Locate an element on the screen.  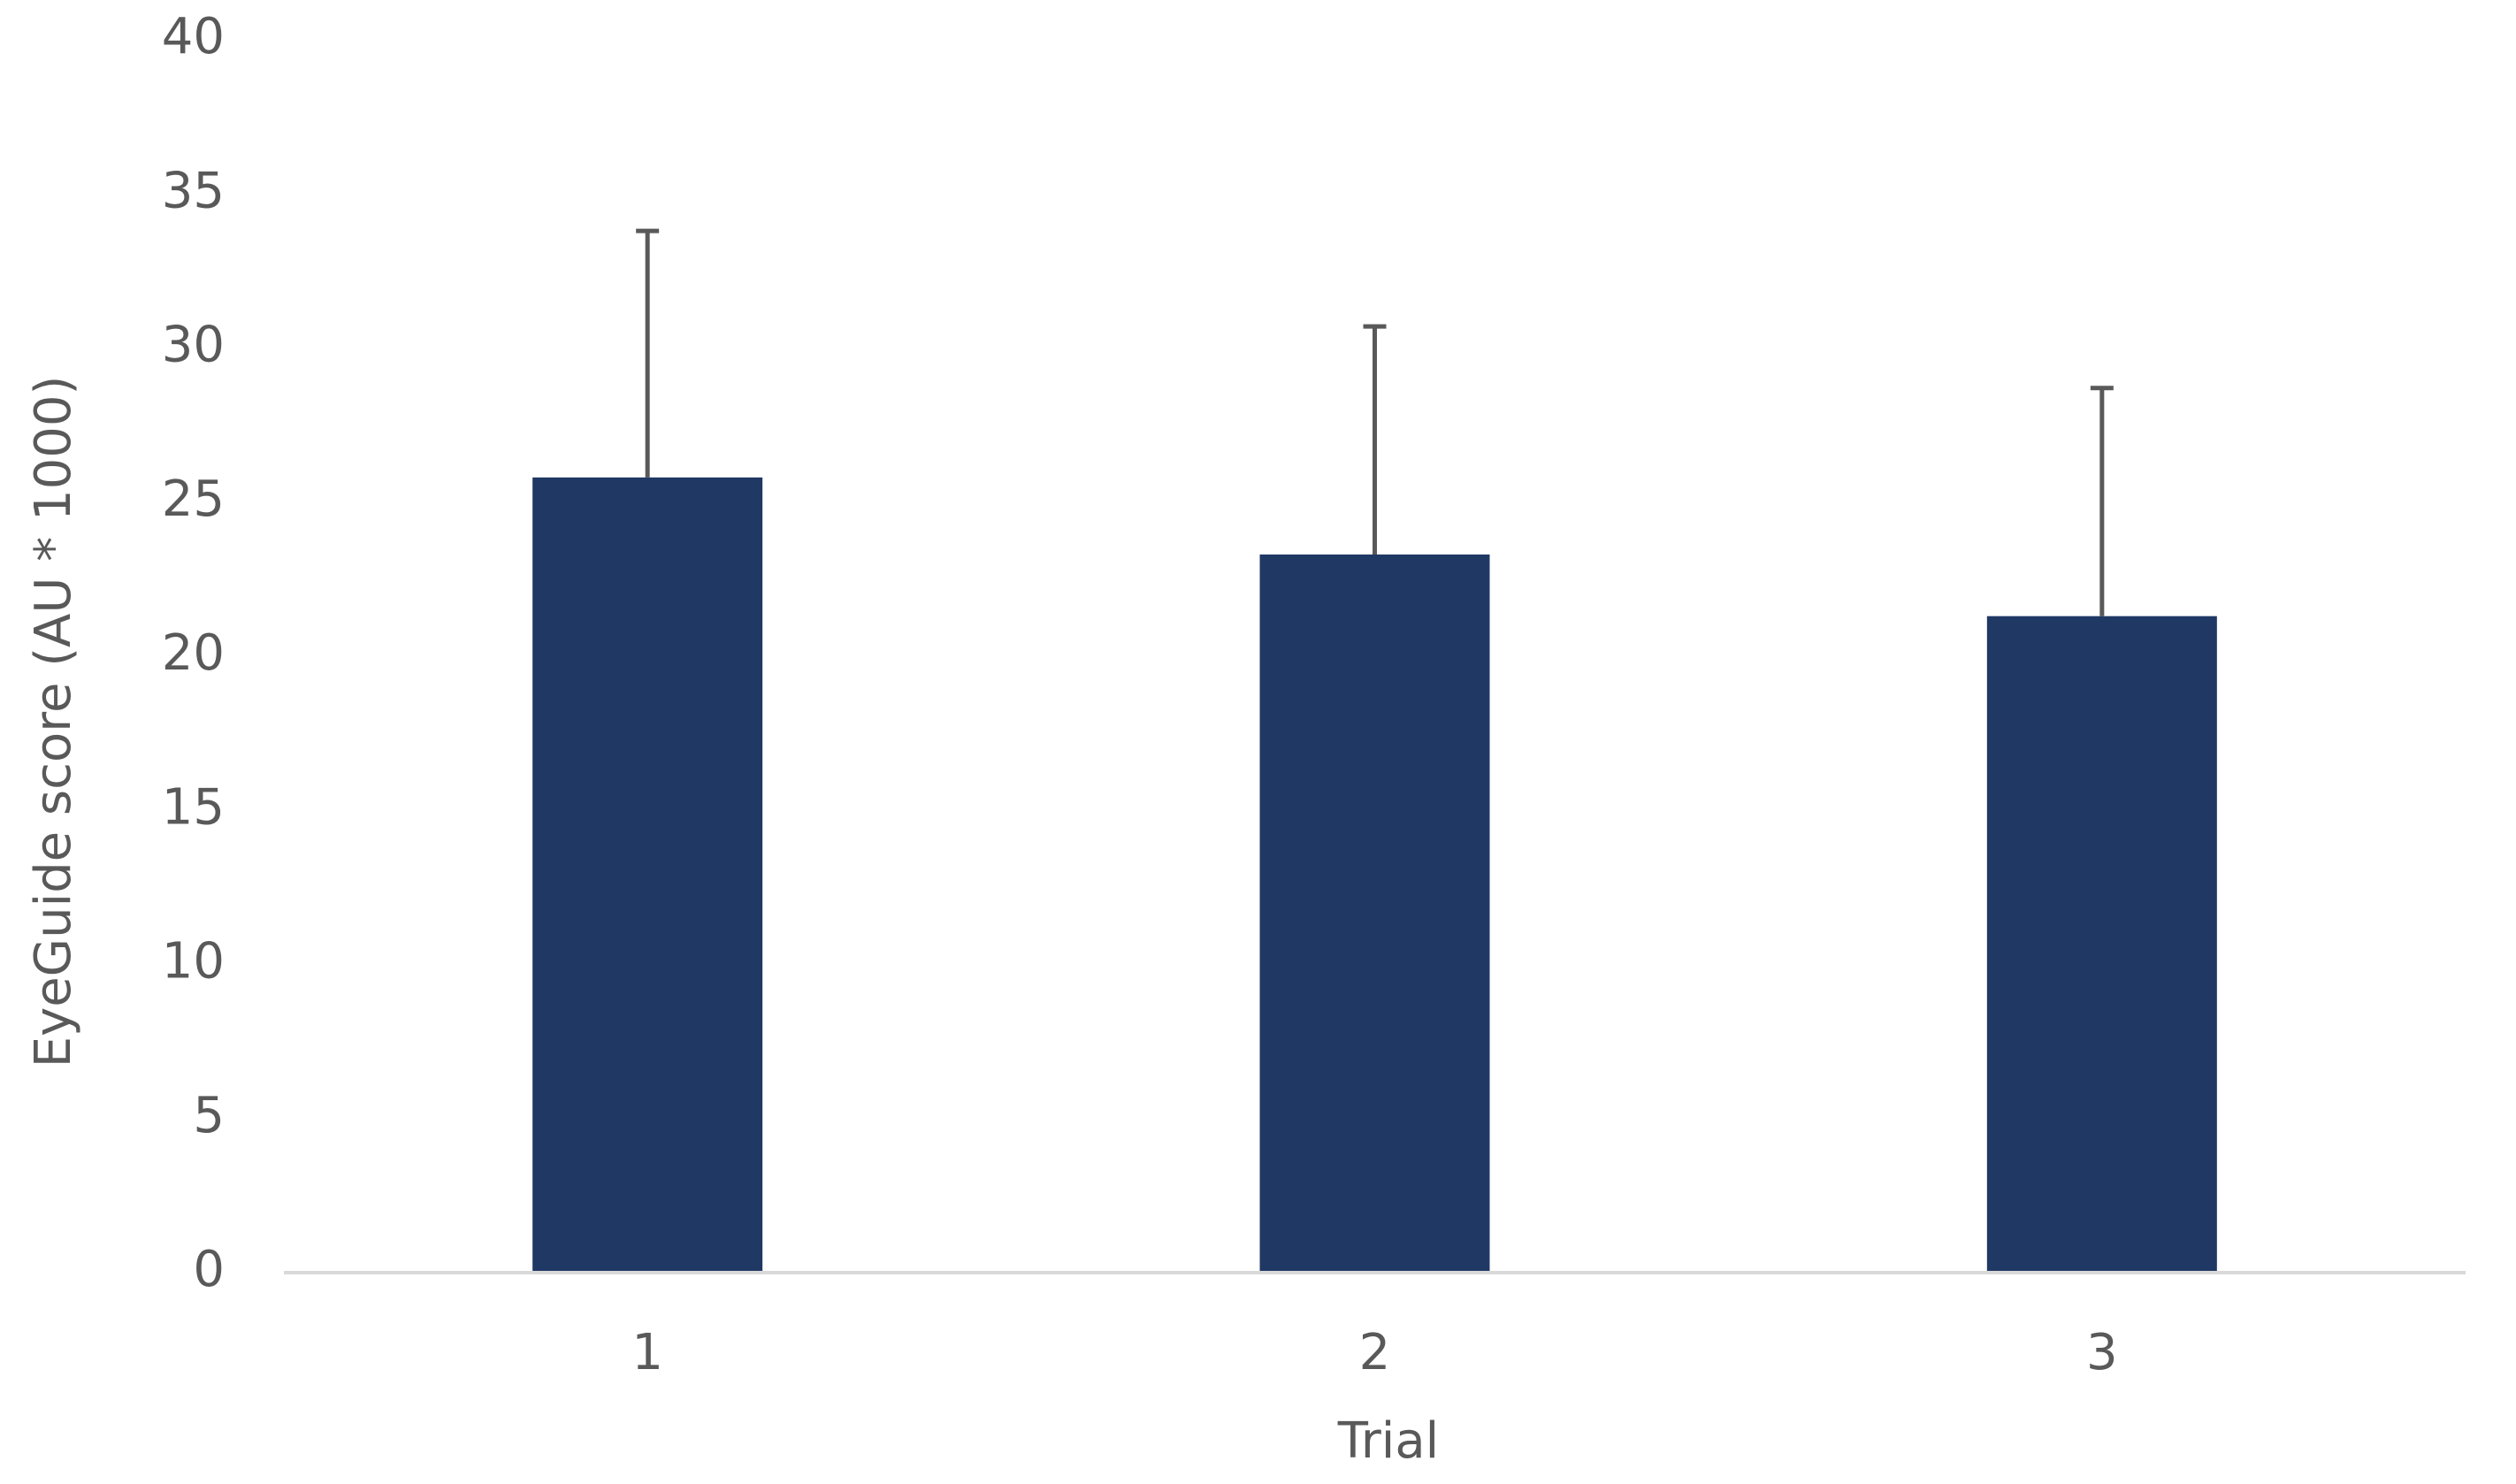
y-tick-label: 5 is located at coordinates (209, 1115).